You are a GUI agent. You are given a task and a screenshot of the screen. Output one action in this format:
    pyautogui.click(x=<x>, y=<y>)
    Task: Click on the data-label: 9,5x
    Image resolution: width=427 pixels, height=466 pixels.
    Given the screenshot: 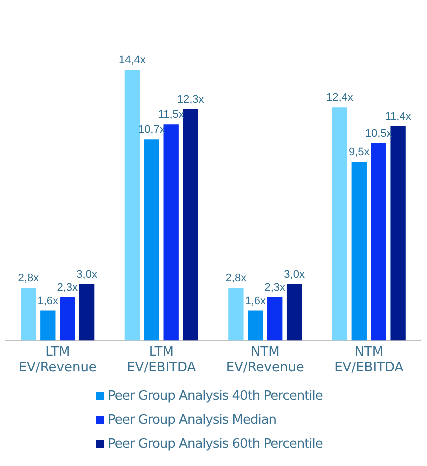 What is the action you would take?
    pyautogui.click(x=359, y=152)
    